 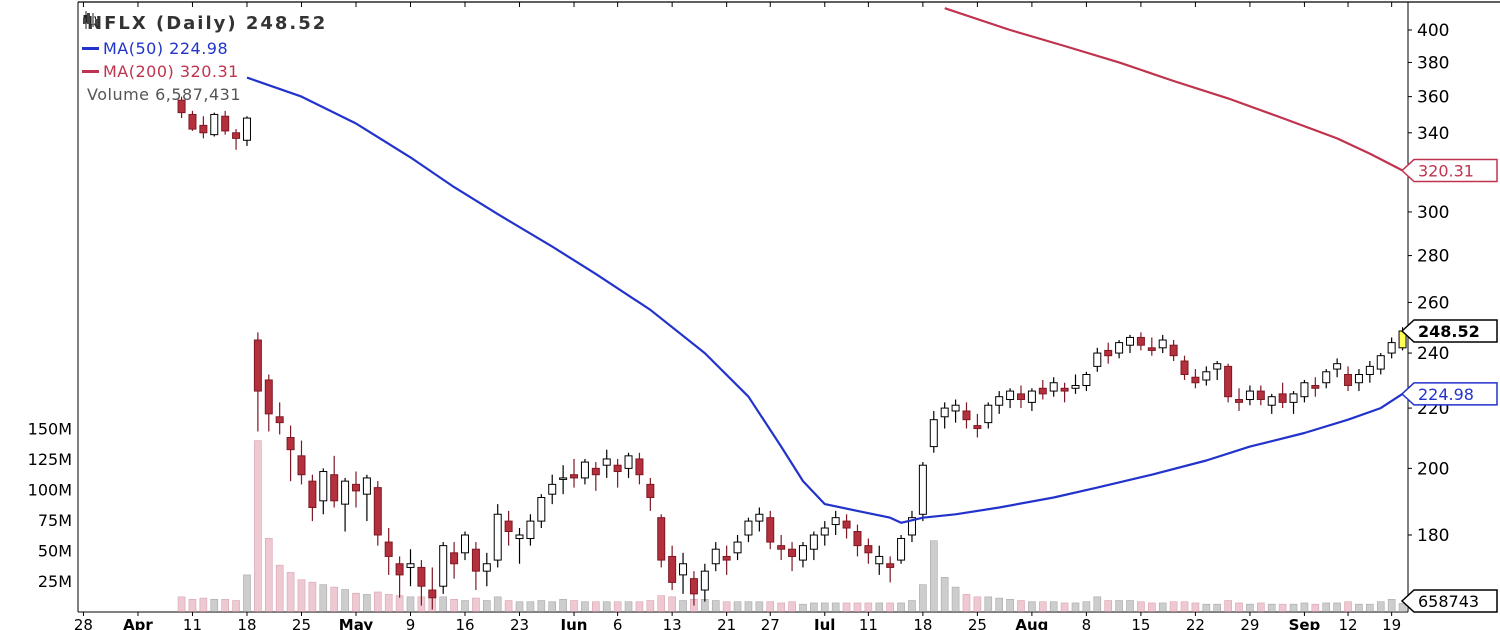 I want to click on svg-text: 9, so click(x=411, y=623).